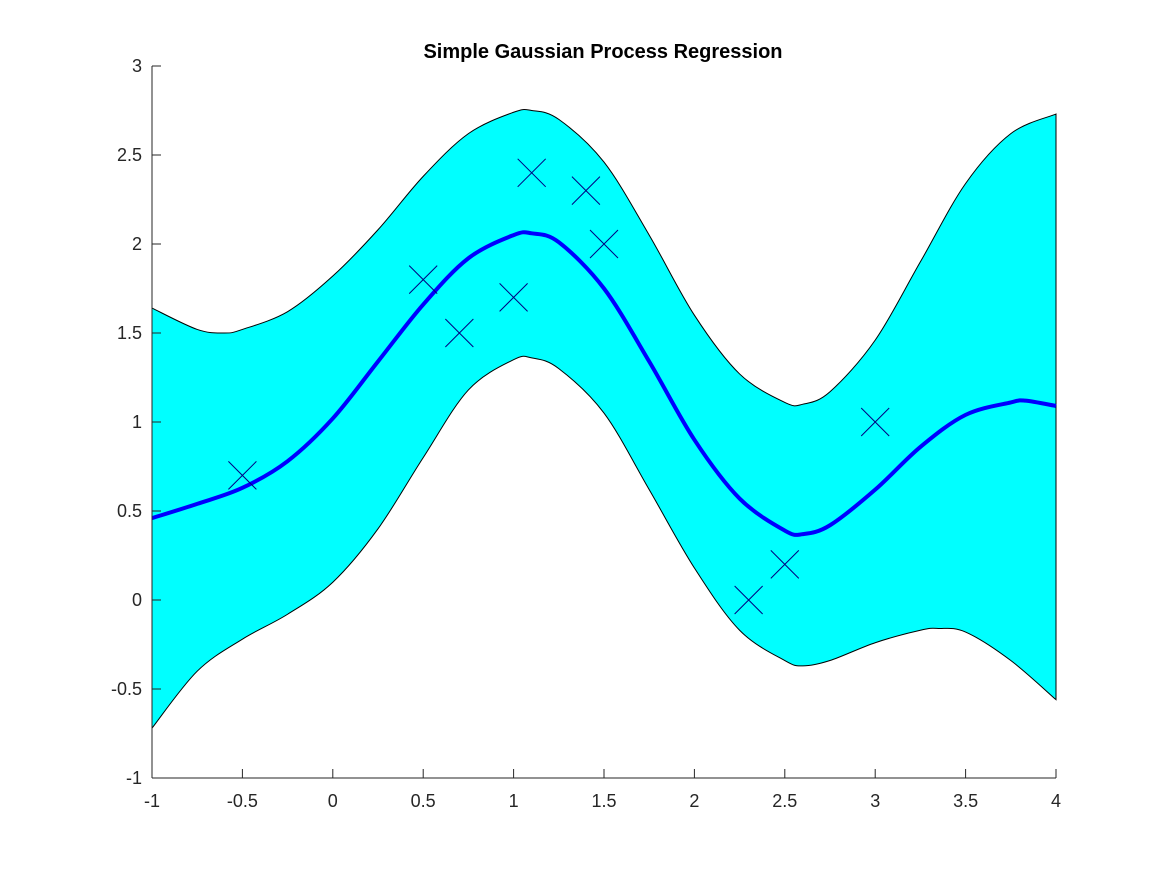 The image size is (1167, 875). I want to click on y-tick-label: 1, so click(137, 422).